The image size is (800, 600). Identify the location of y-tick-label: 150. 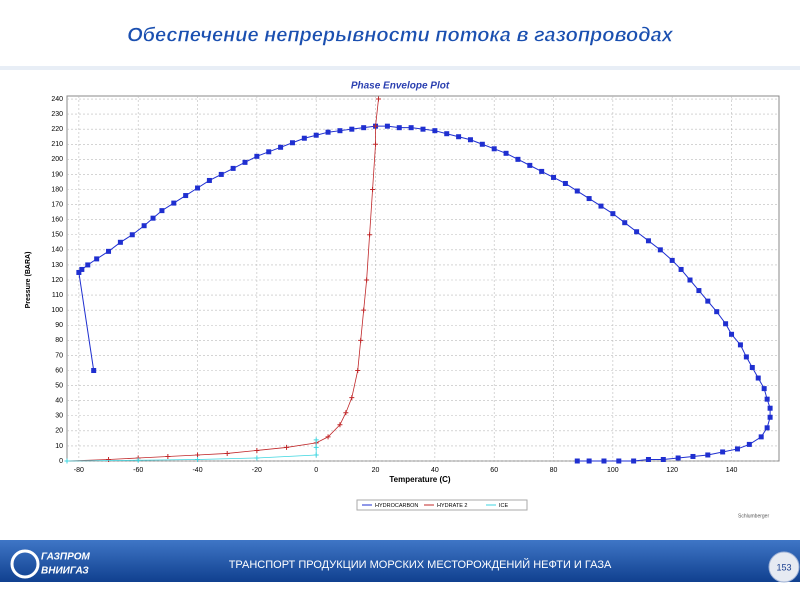
(57, 235).